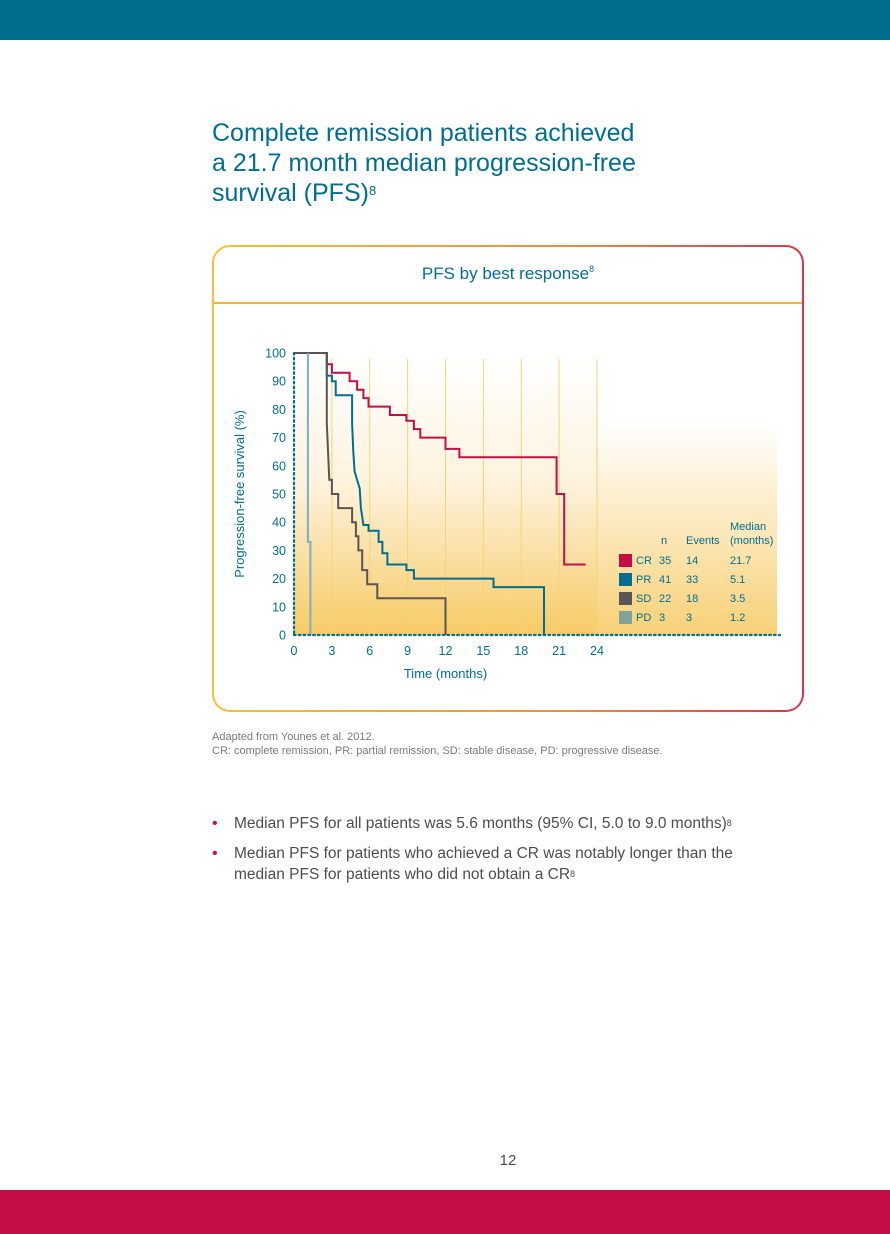 This screenshot has width=890, height=1234. I want to click on y-tick-label: 80, so click(279, 410).